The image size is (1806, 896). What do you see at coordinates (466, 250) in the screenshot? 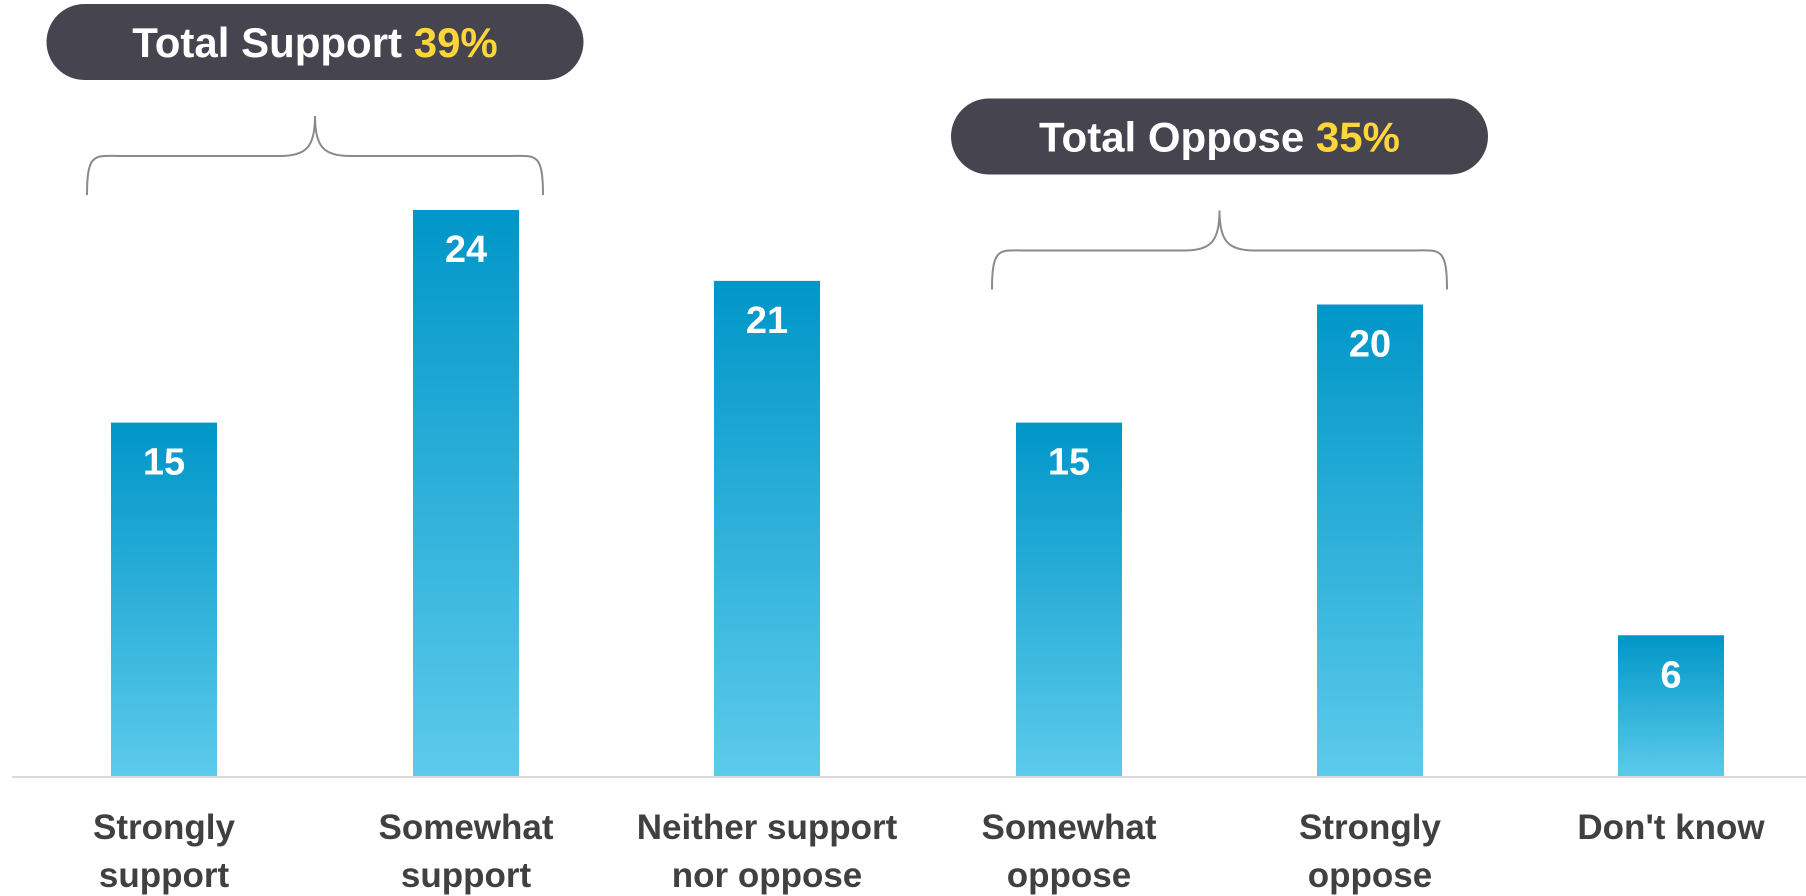
I see `bar-value-label: 24` at bounding box center [466, 250].